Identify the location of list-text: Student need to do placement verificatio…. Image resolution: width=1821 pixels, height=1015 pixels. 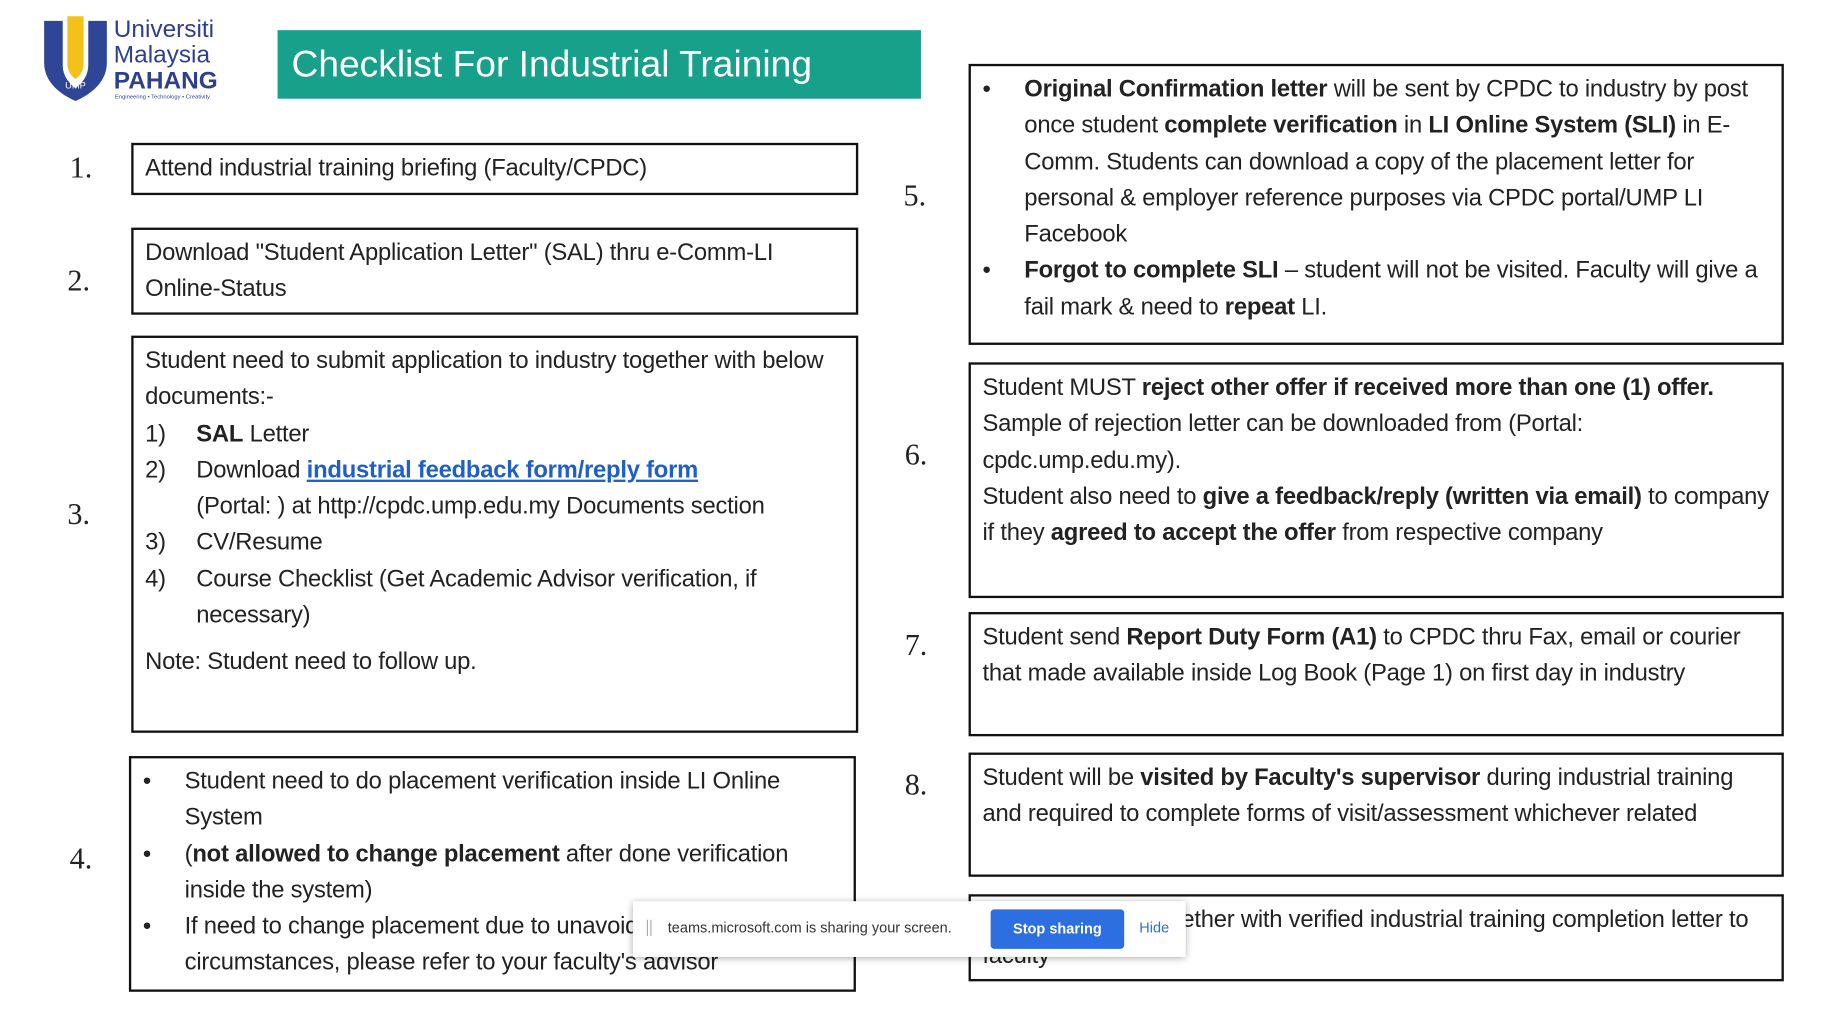
(513, 799).